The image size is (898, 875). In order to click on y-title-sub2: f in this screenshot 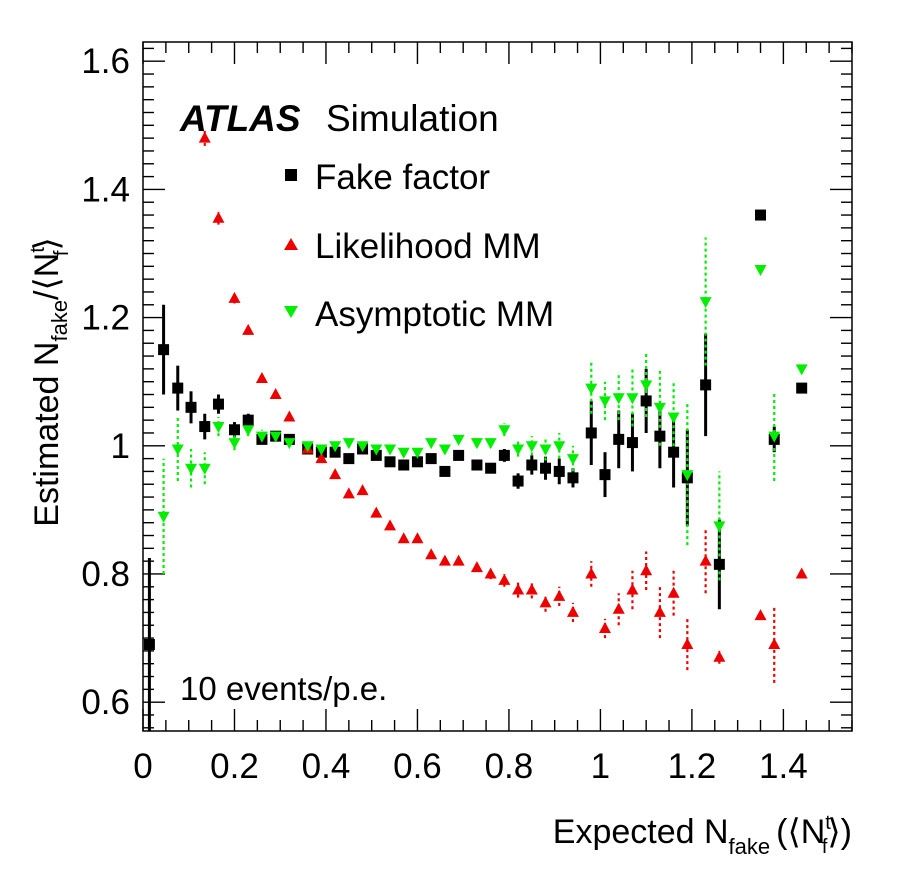, I will do `click(62, 253)`.